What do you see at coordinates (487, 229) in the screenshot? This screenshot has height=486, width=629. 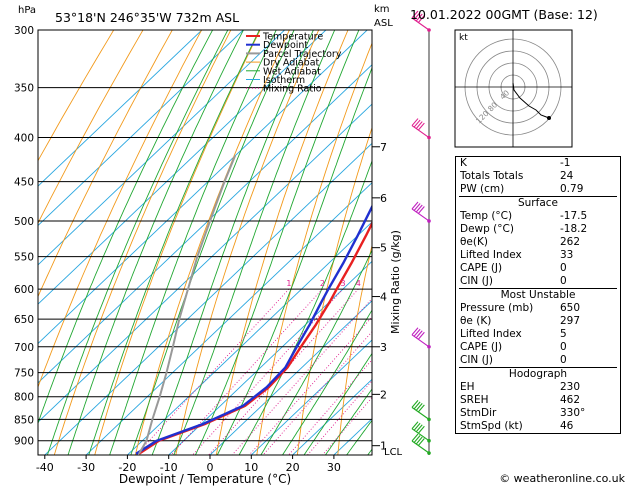 I see `index-label: Dewp (°C)` at bounding box center [487, 229].